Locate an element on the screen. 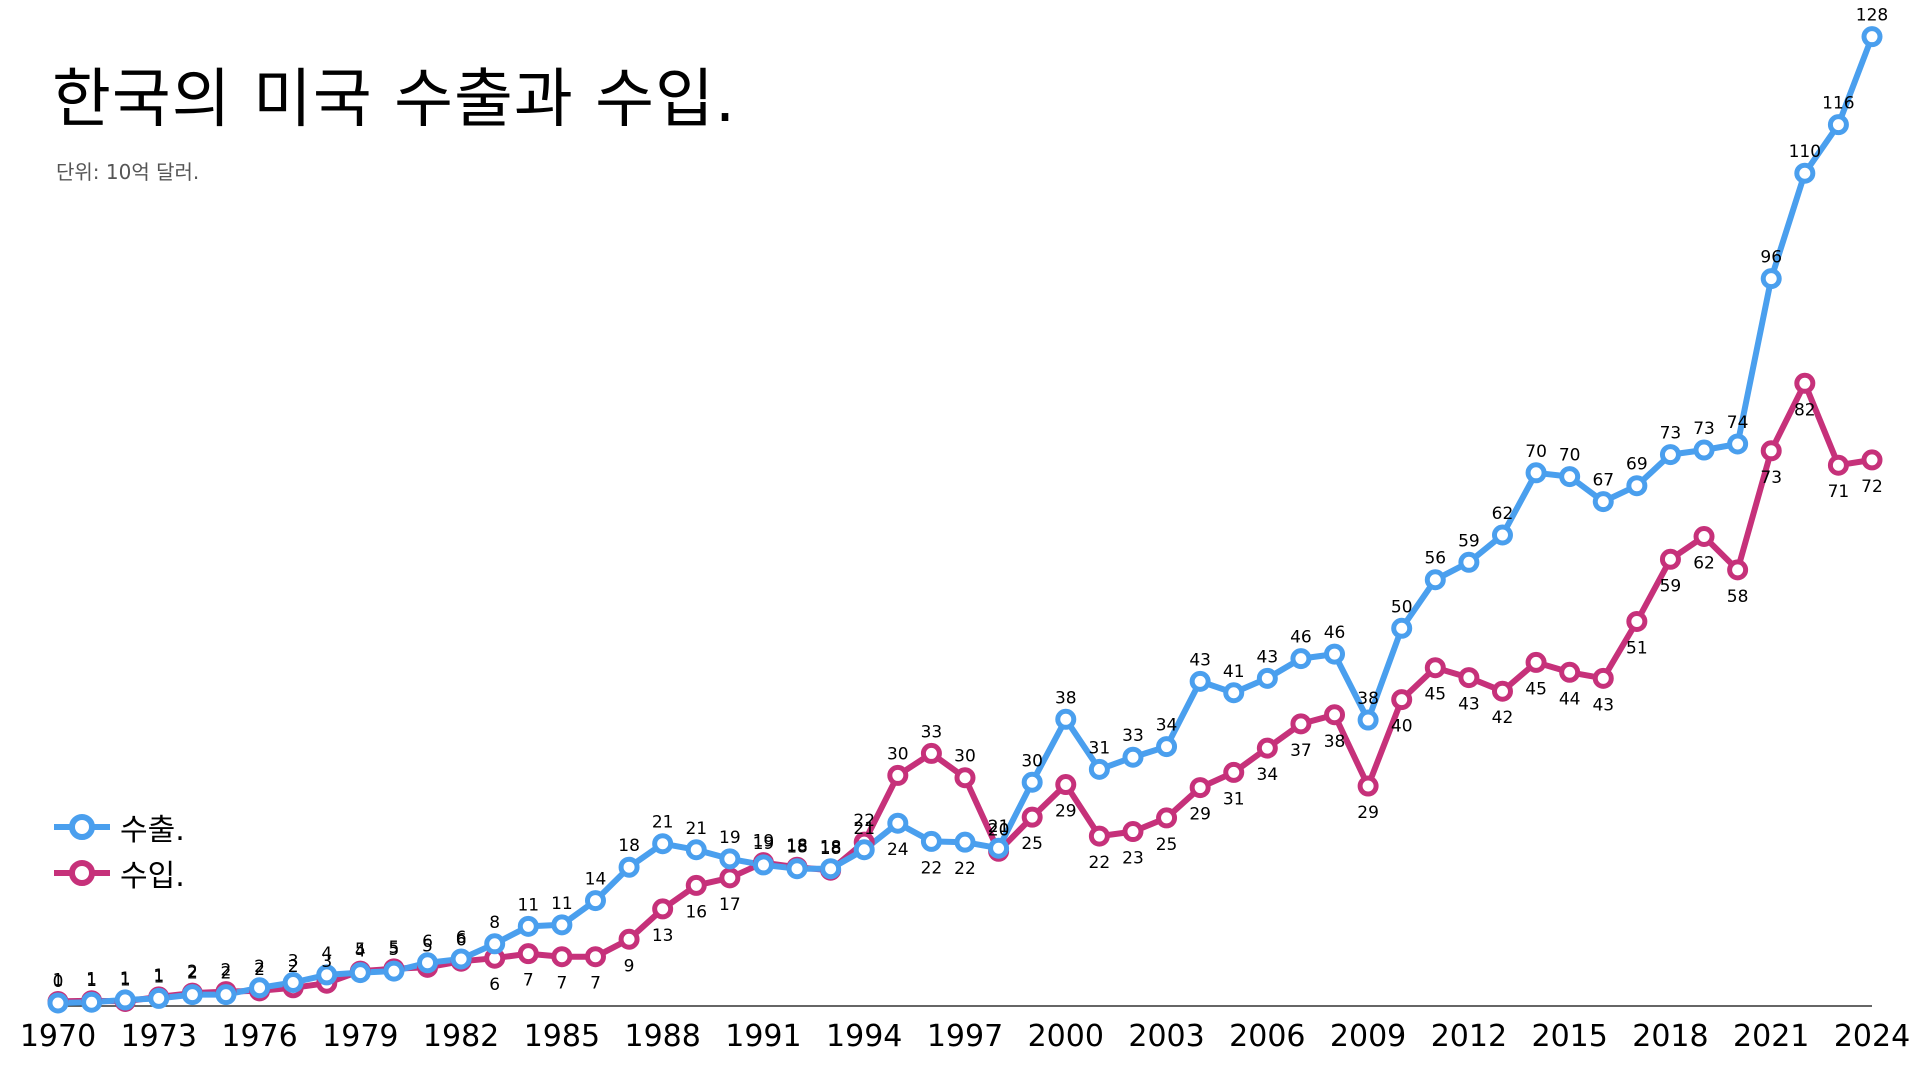 The width and height of the screenshot is (1920, 1080). imports-data-label: 33 is located at coordinates (932, 732).